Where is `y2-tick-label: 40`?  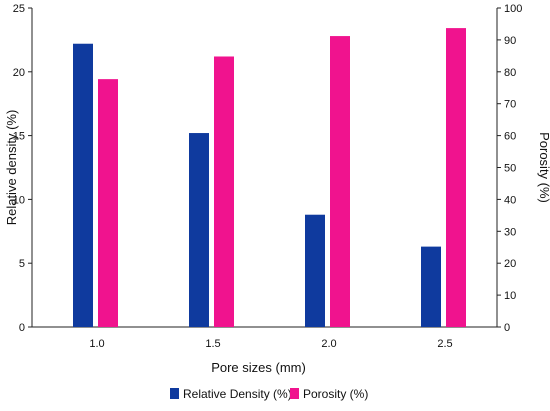
y2-tick-label: 40 is located at coordinates (510, 200).